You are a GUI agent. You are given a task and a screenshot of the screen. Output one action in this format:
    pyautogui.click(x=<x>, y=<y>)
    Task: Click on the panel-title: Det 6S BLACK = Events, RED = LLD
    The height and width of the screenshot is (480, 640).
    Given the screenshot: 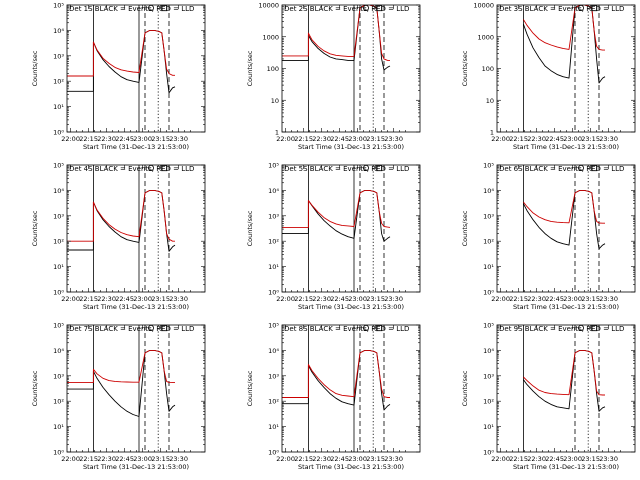 What is the action you would take?
    pyautogui.click(x=561, y=169)
    